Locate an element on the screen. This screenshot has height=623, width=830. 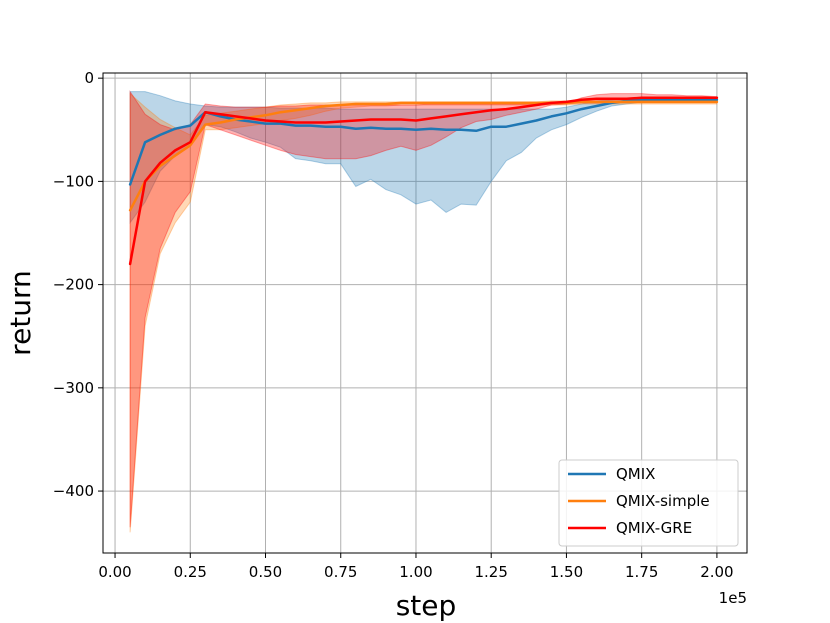
legend-label-qmix-gre: QMIX-GRE is located at coordinates (654, 528).